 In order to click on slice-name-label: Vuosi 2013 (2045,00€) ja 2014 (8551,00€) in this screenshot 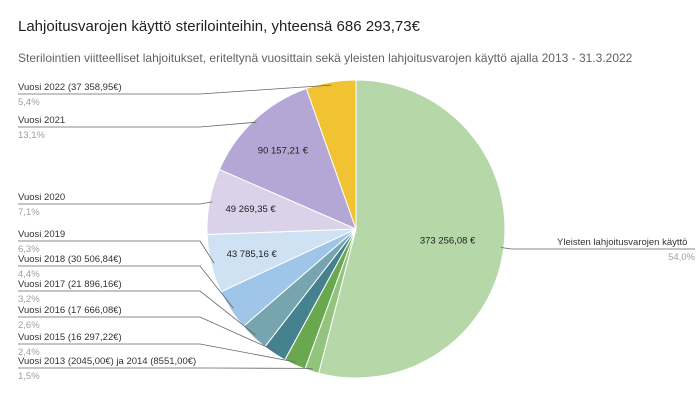, I will do `click(107, 361)`.